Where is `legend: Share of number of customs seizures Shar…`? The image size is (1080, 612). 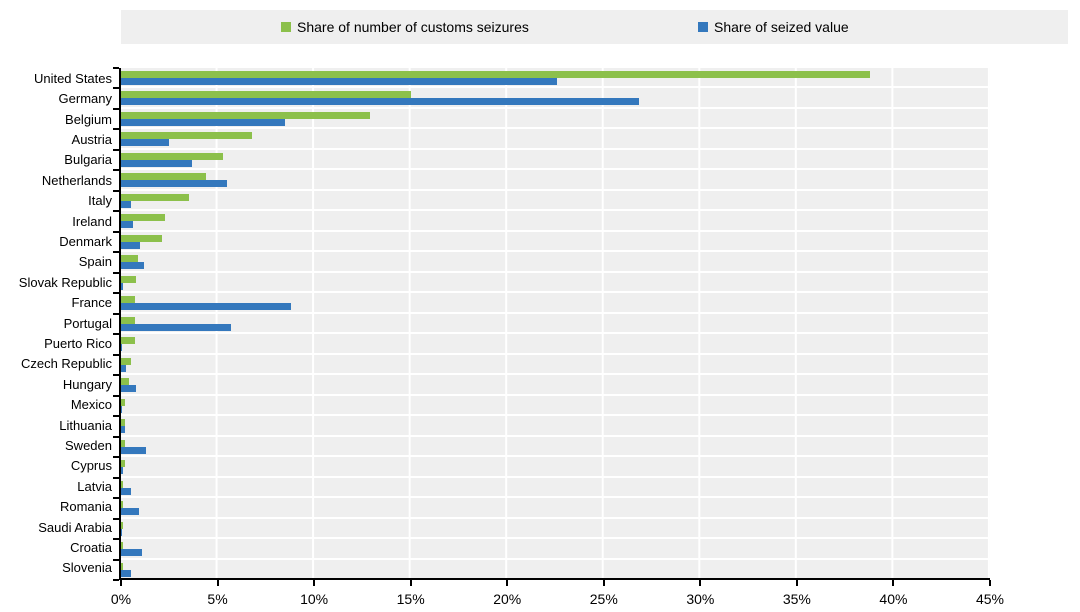 legend: Share of number of customs seizures Shar… is located at coordinates (594, 27).